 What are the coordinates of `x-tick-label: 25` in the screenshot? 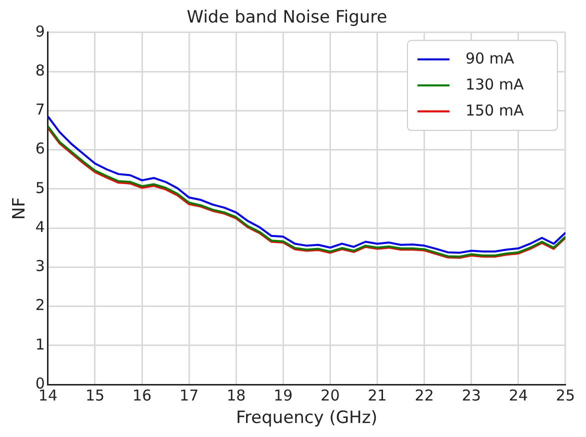 It's located at (566, 395).